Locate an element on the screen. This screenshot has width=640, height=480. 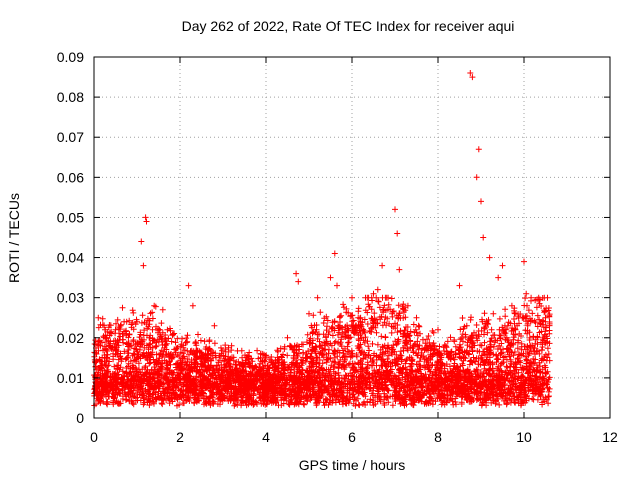
x-tick-label: 10 is located at coordinates (524, 437).